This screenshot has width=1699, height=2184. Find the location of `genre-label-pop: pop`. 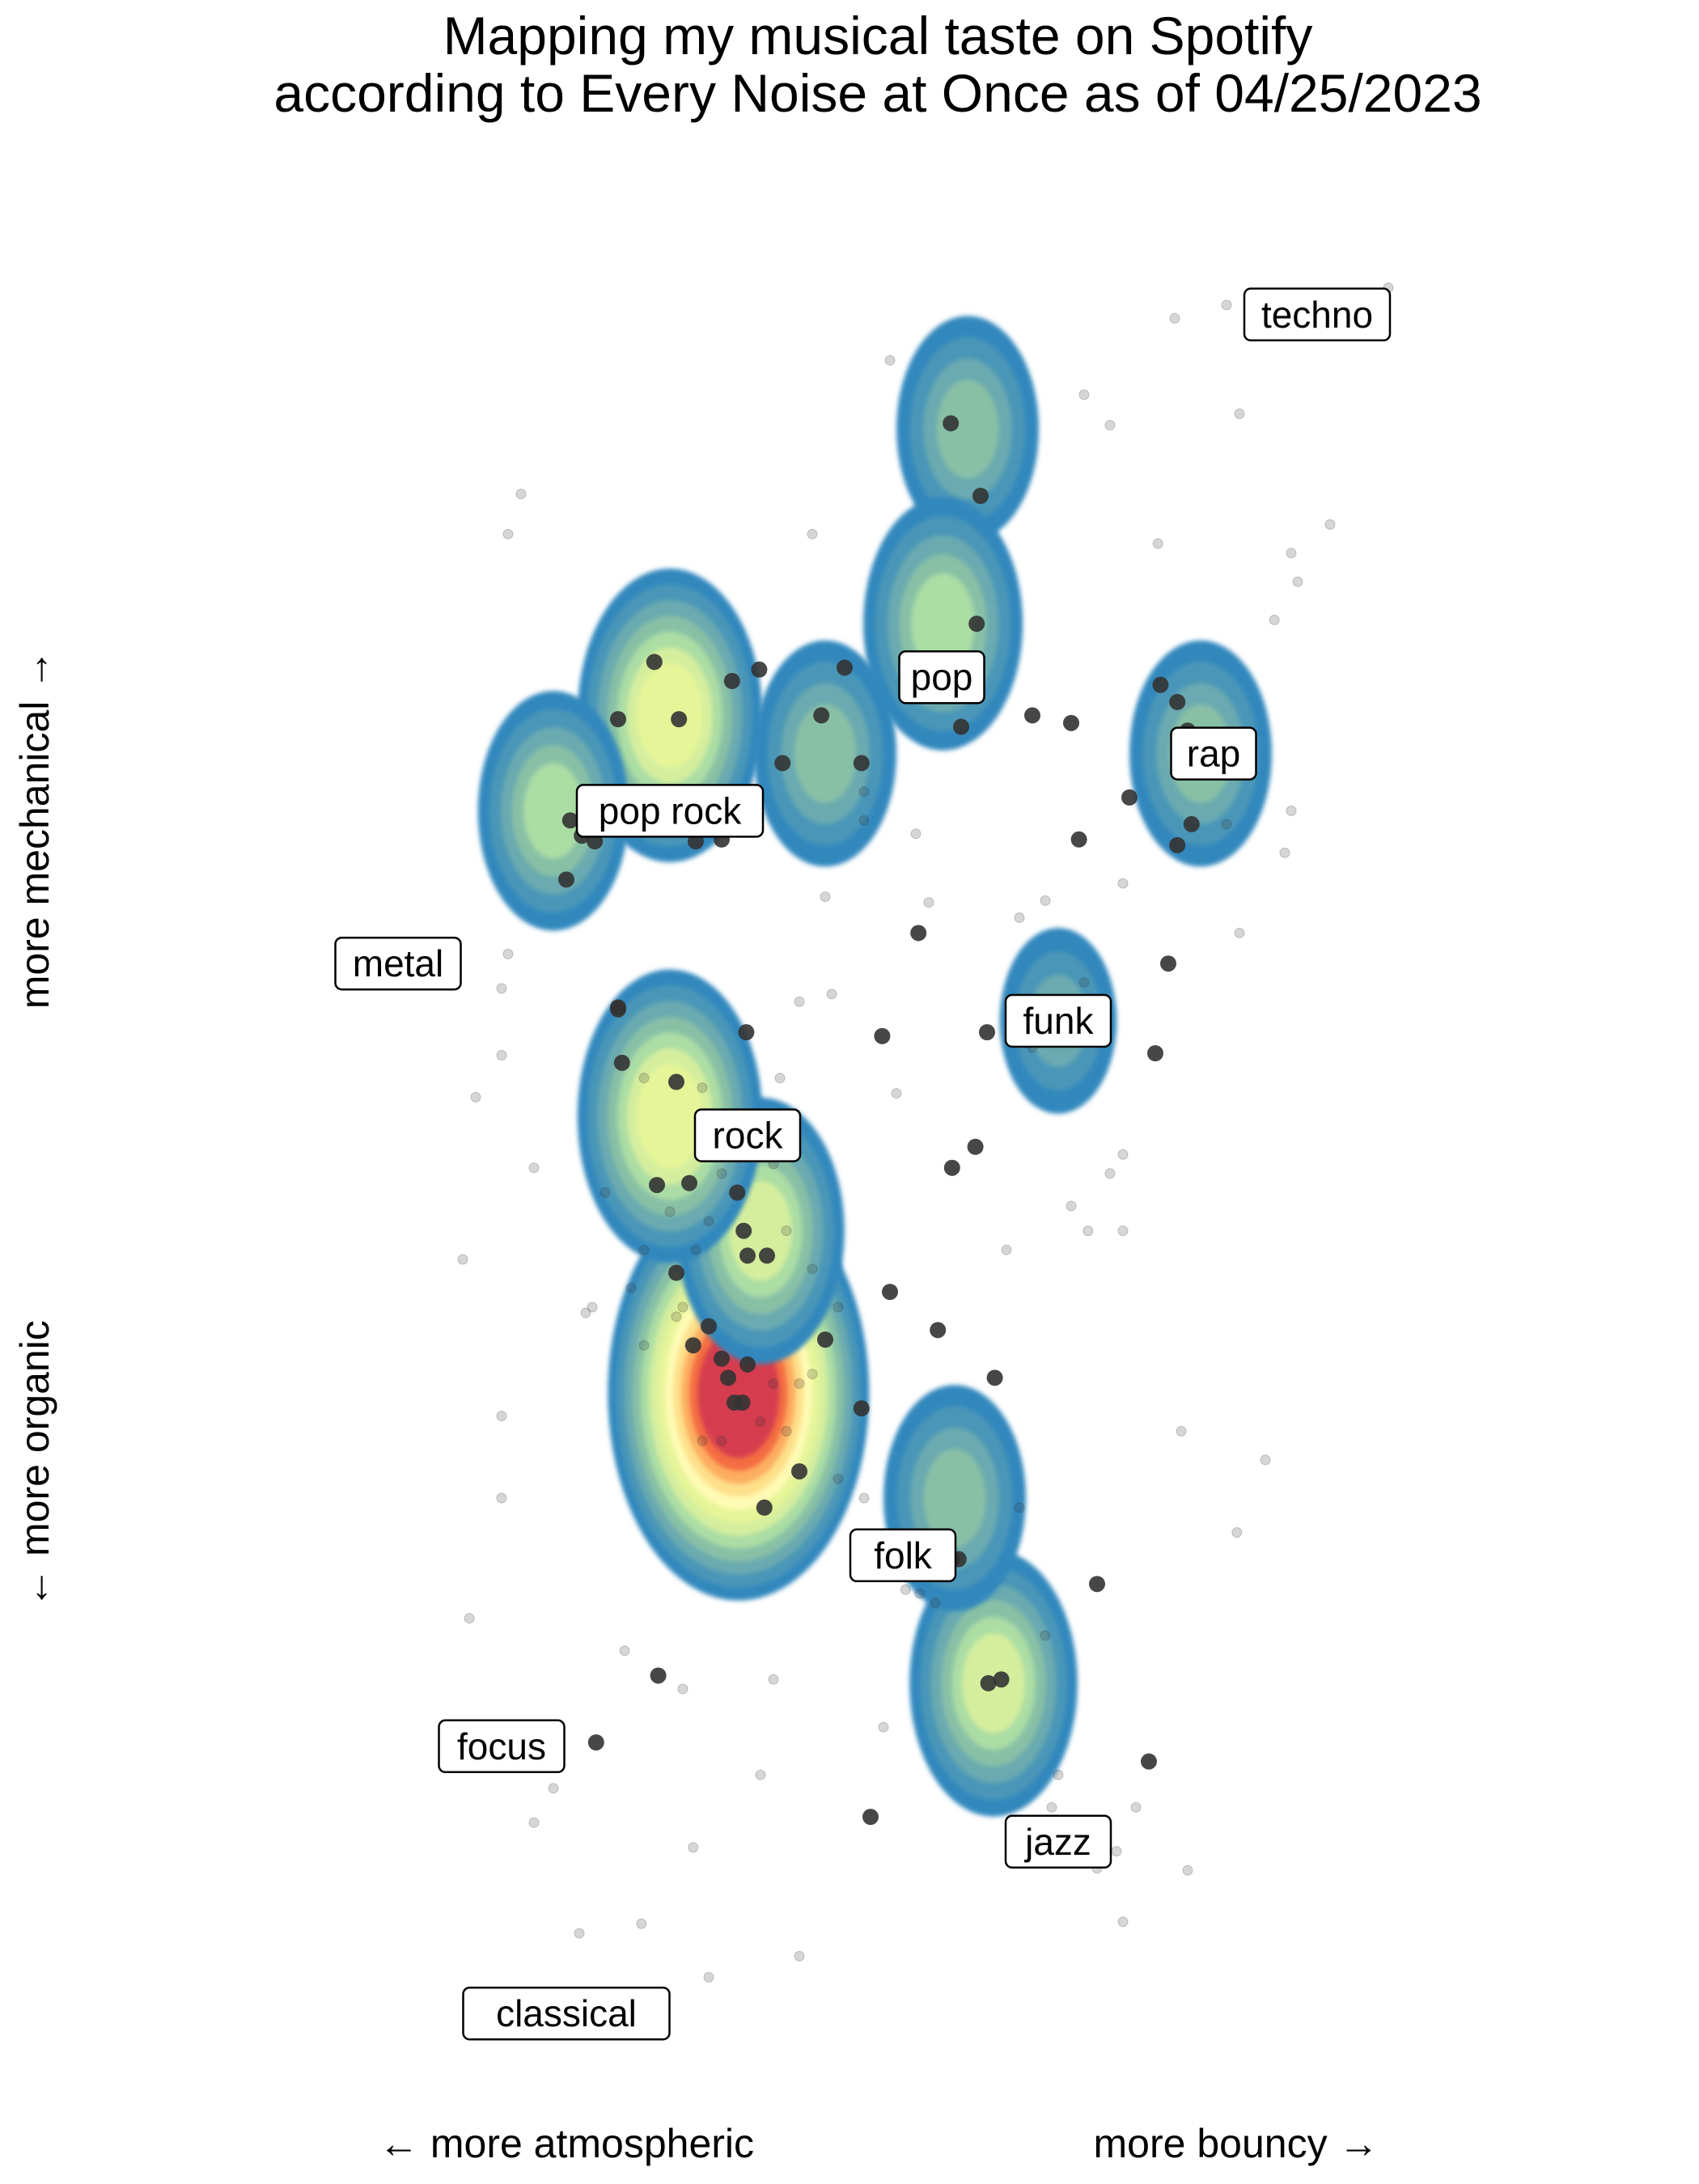

genre-label-pop: pop is located at coordinates (942, 677).